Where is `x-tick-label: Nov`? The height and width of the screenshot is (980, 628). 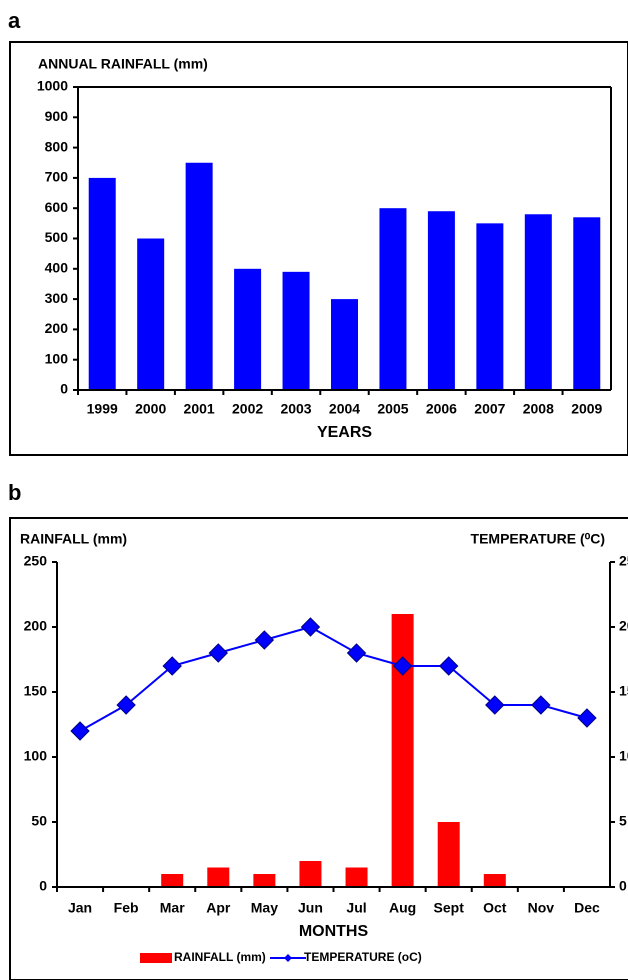
x-tick-label: Nov is located at coordinates (541, 908).